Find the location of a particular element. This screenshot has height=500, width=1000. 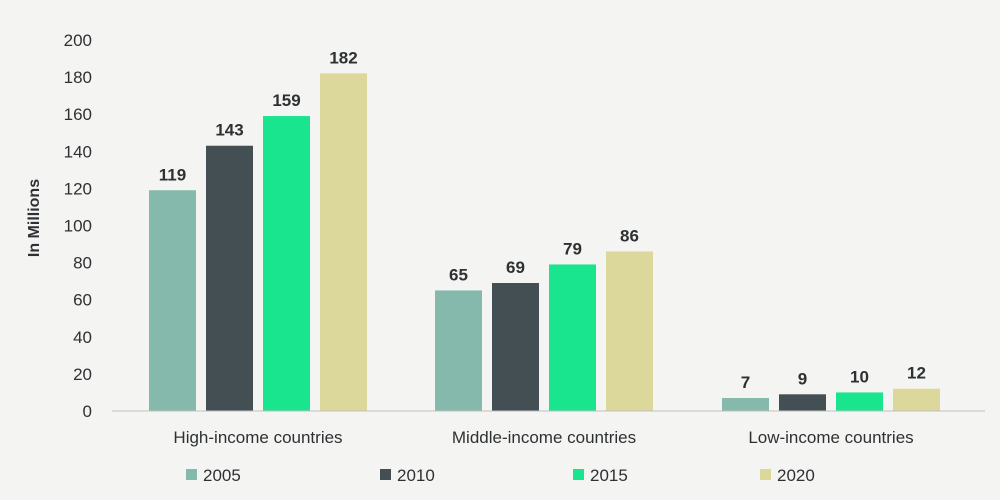

y-axis-title-group: In Millions is located at coordinates (34, 218).